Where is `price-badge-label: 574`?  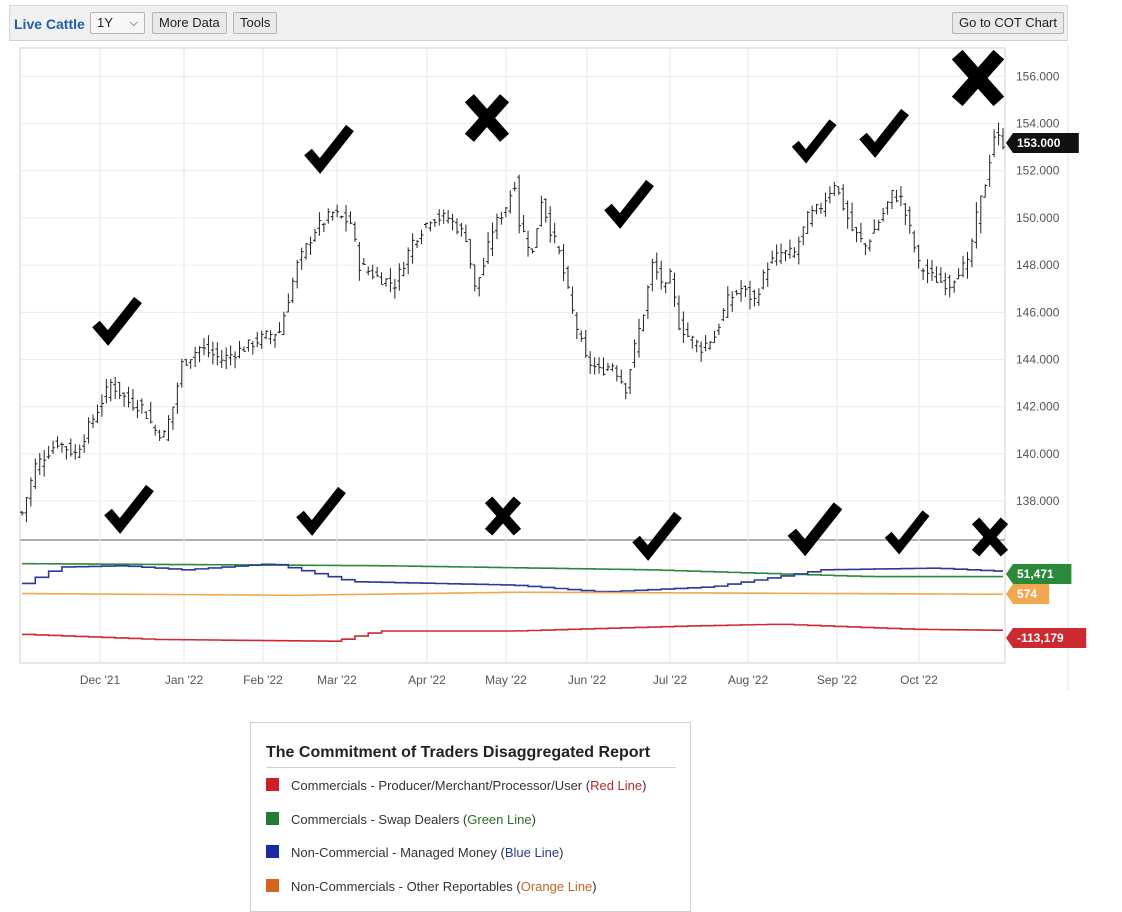 price-badge-label: 574 is located at coordinates (1027, 594).